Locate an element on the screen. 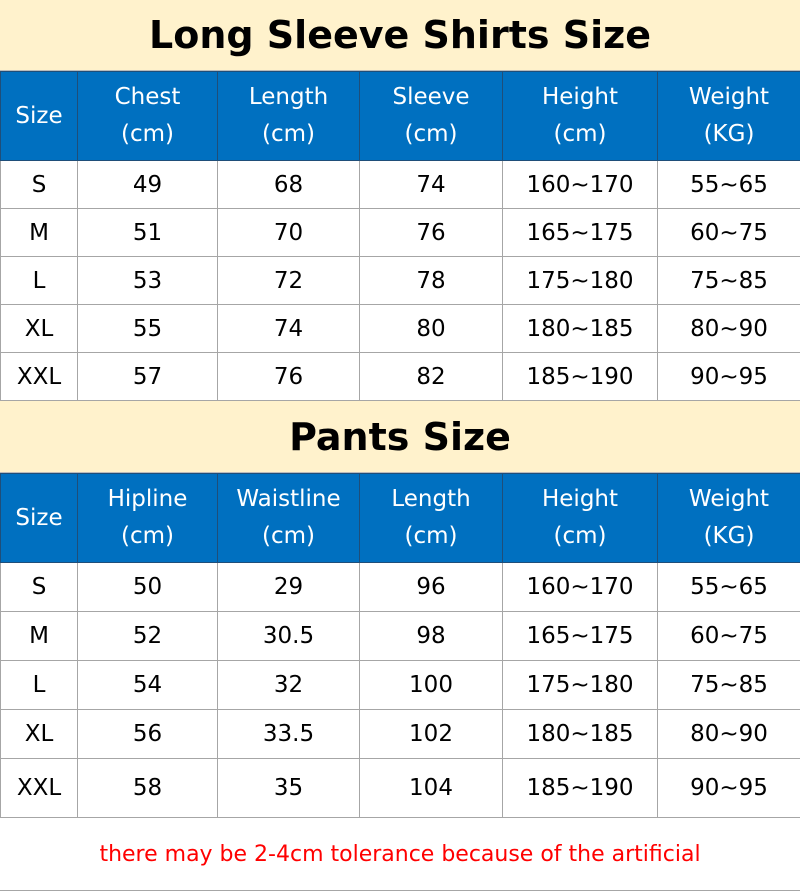  table-cell: 78 is located at coordinates (431, 281).